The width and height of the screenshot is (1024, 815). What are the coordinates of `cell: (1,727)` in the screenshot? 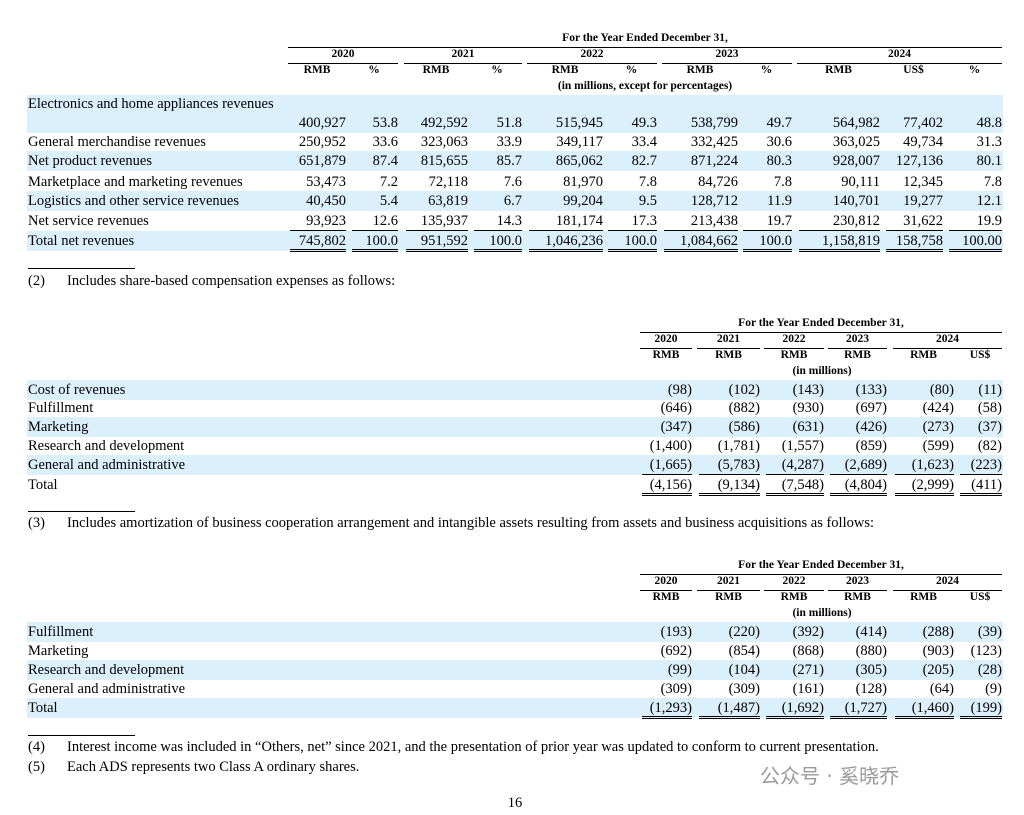 It's located at (858, 709).